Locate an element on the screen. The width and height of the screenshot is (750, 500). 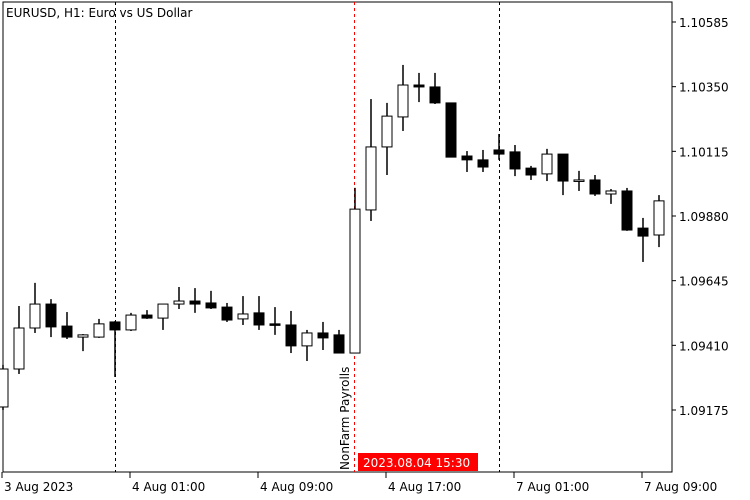
event-label: NonFarm Payrolls is located at coordinates (345, 418).